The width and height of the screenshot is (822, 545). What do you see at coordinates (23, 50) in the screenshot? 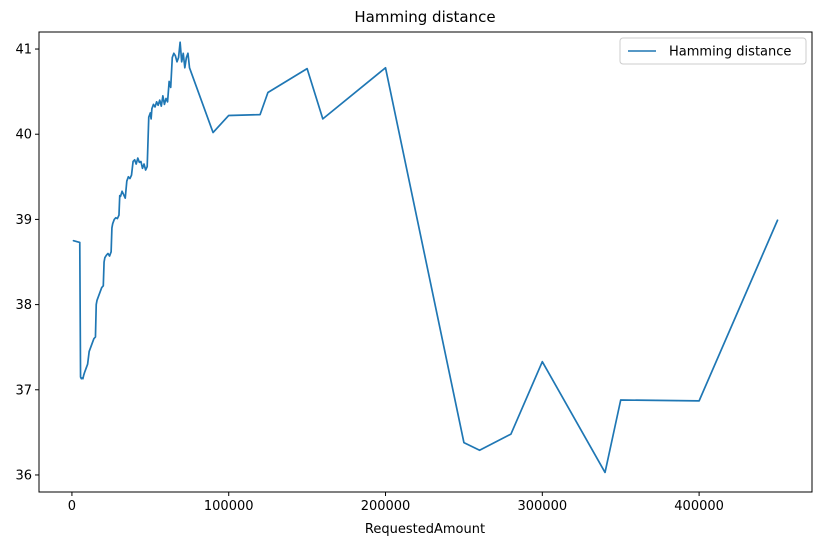
I see `y-tick-label: 41` at bounding box center [23, 50].